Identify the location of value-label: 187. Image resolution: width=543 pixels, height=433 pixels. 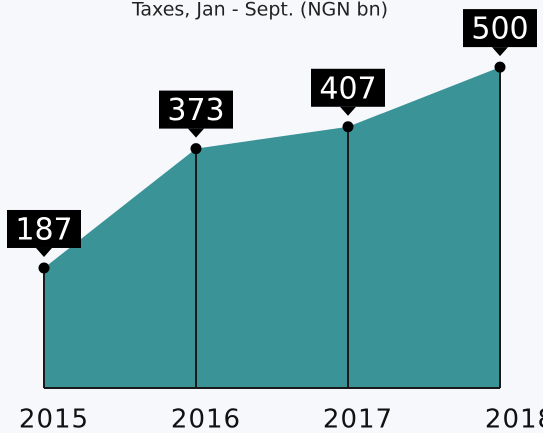
(43, 229).